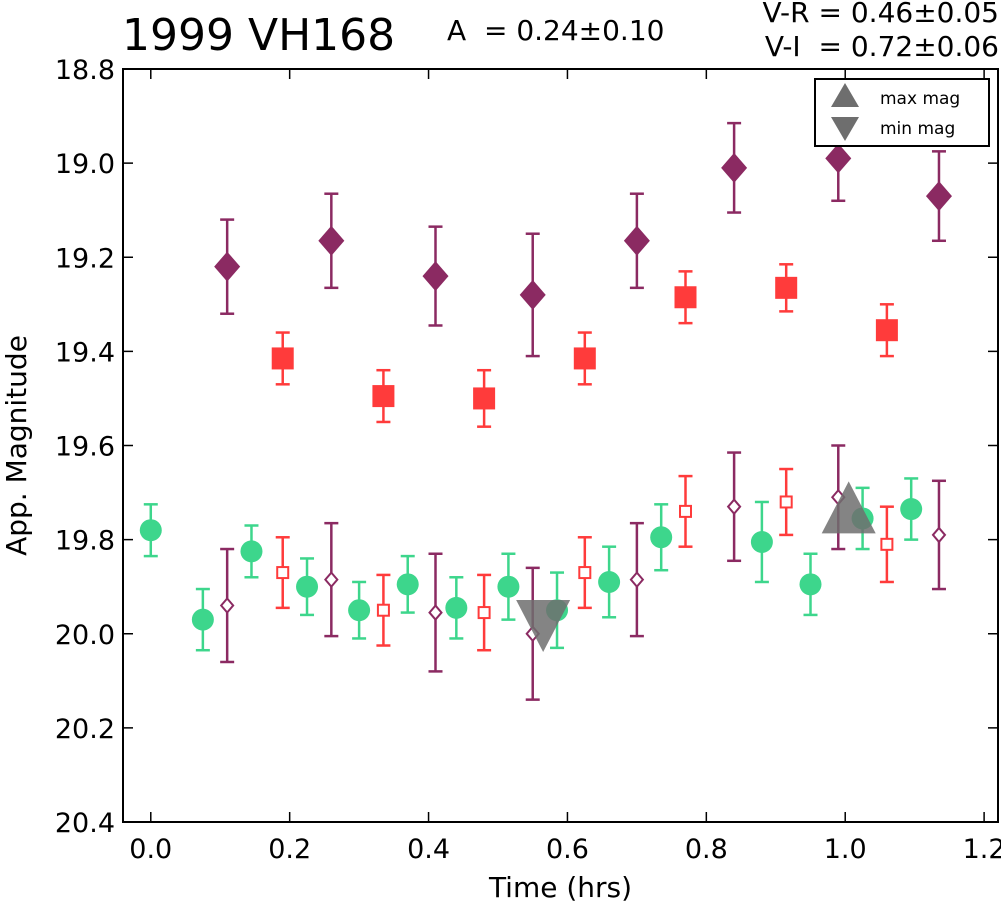 The width and height of the screenshot is (1001, 904). Describe the element at coordinates (845, 849) in the screenshot. I see `x-tick-label: 1.0` at that location.